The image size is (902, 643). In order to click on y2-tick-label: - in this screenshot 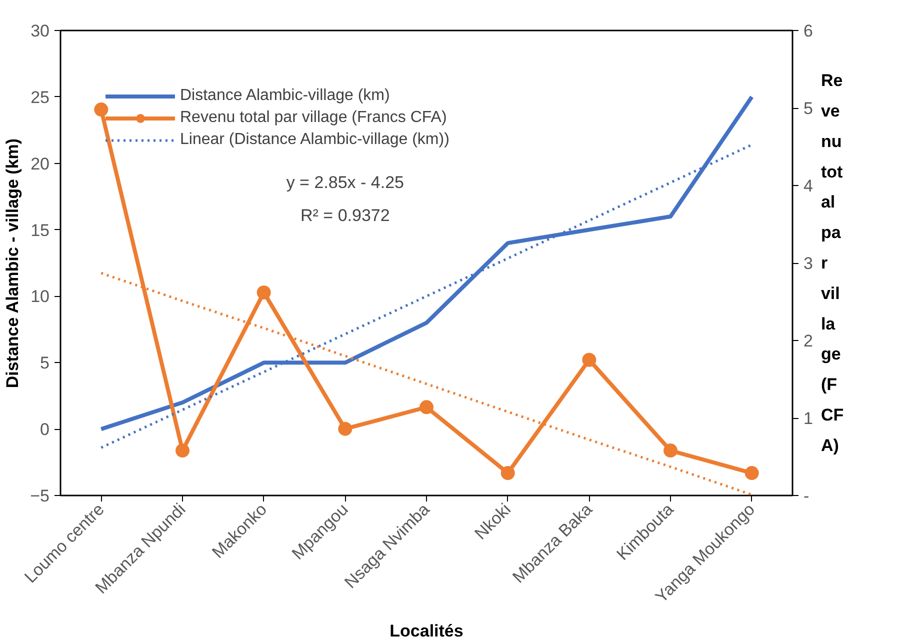, I will do `click(807, 496)`.